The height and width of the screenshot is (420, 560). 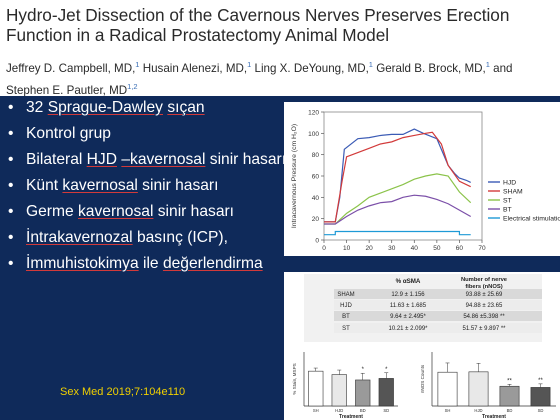 What do you see at coordinates (313, 134) in the screenshot?
I see `y-tick-label: 100` at bounding box center [313, 134].